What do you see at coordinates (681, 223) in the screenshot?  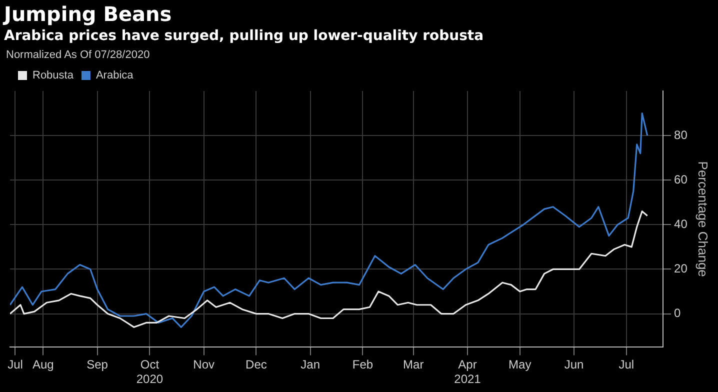 I see `y-tick-label: 40` at bounding box center [681, 223].